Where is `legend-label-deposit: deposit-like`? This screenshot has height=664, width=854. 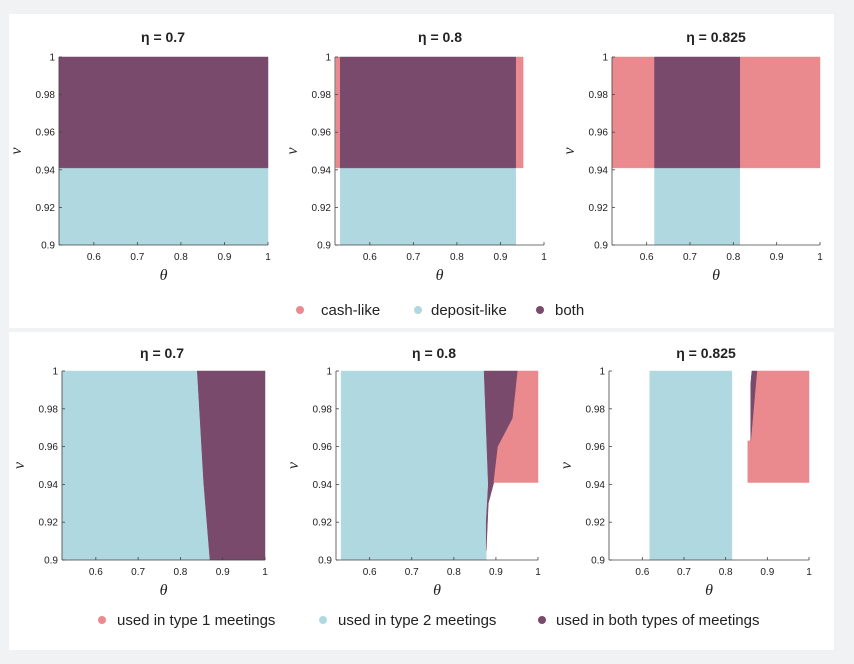 legend-label-deposit: deposit-like is located at coordinates (469, 310).